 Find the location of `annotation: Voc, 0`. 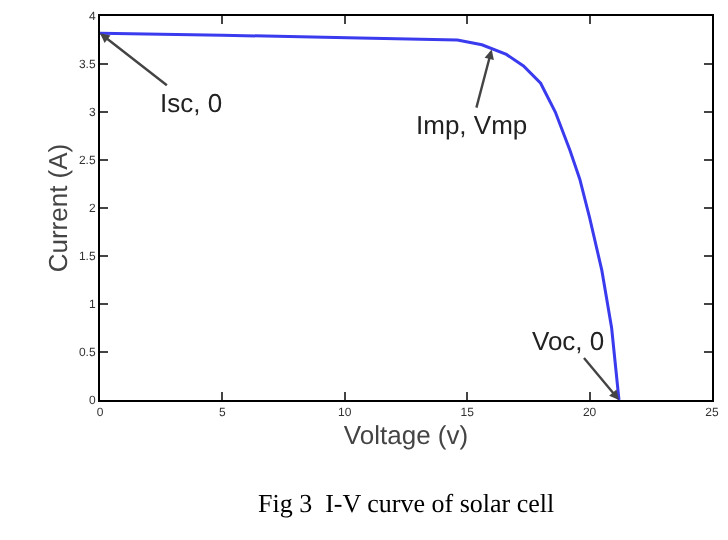

annotation: Voc, 0 is located at coordinates (568, 341).